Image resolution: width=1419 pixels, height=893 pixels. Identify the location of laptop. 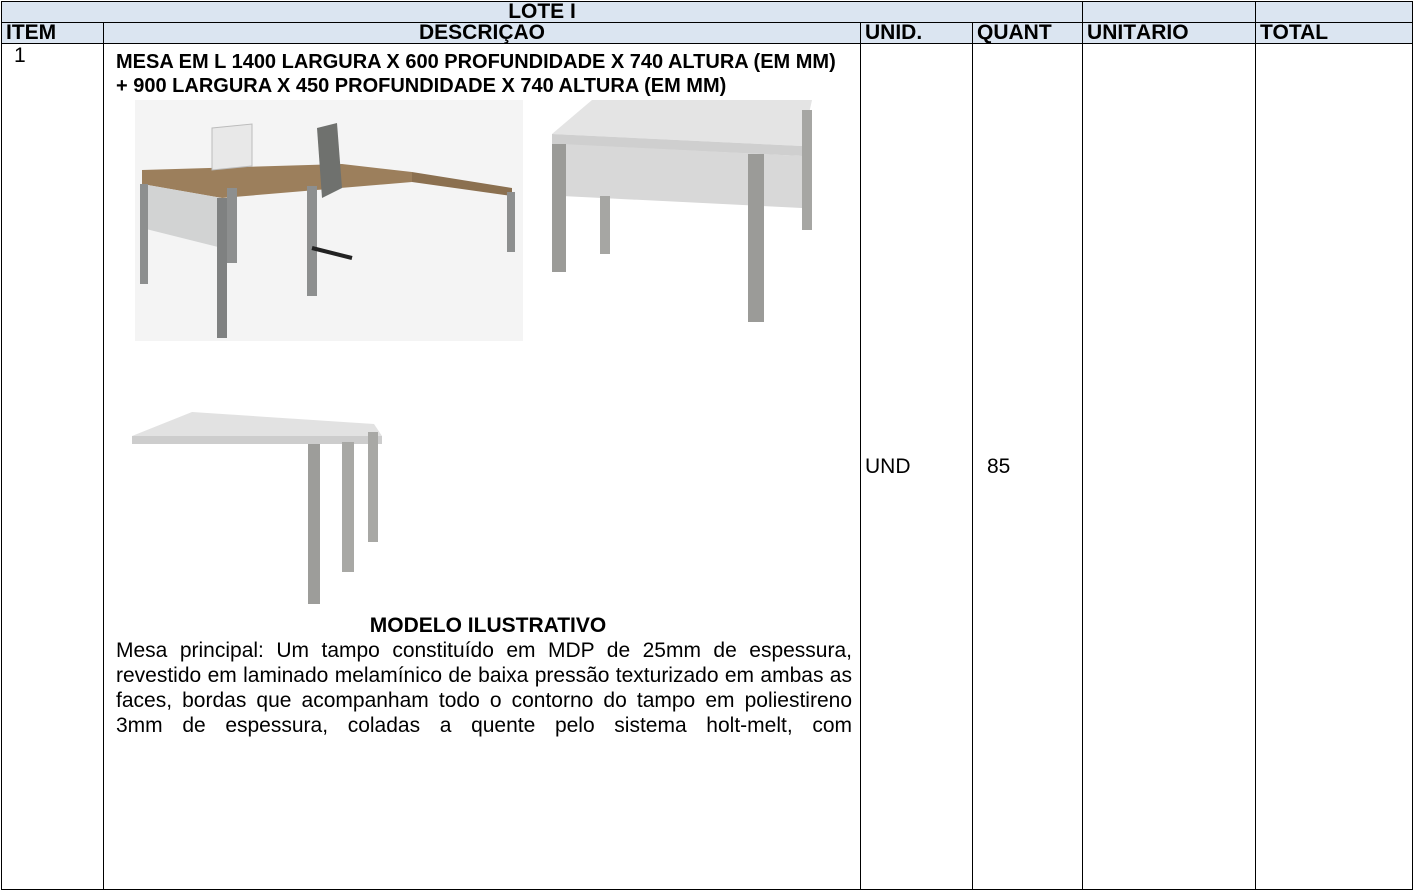
(232, 147).